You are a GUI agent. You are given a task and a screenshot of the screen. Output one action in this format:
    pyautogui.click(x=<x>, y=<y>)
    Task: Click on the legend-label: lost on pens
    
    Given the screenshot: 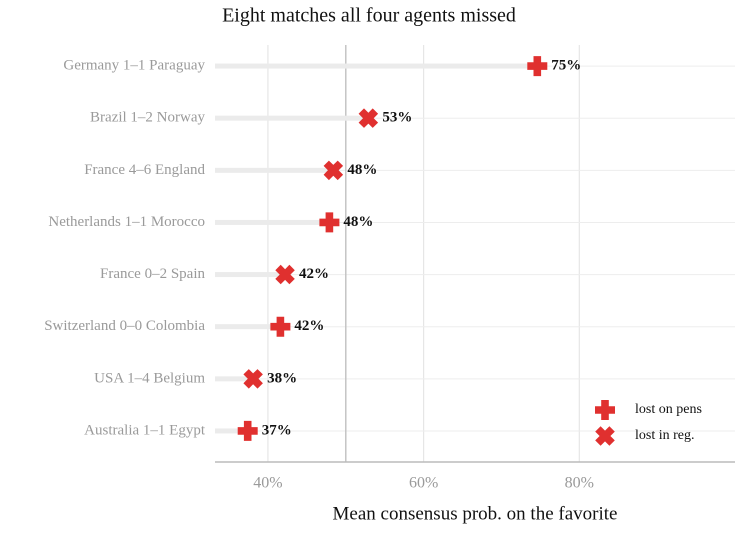 What is the action you would take?
    pyautogui.click(x=668, y=409)
    